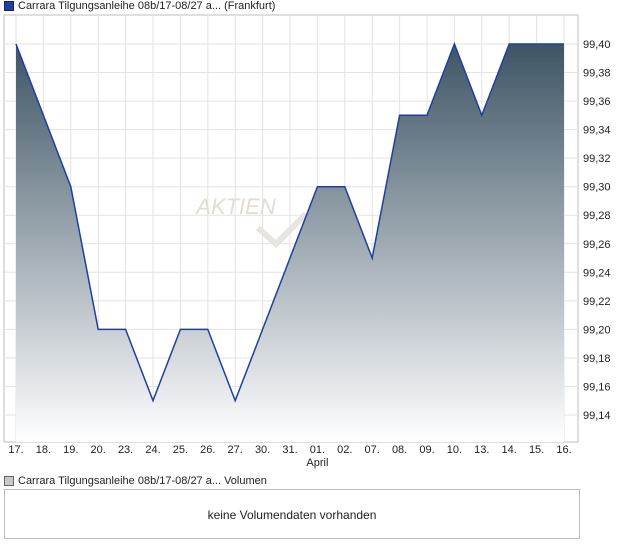 The height and width of the screenshot is (546, 620). I want to click on x-tick-label: 30., so click(262, 450).